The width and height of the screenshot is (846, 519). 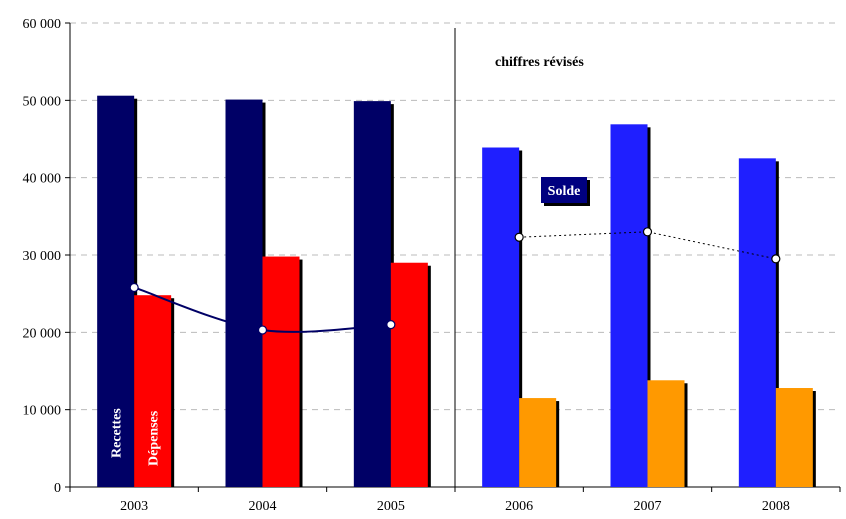 What do you see at coordinates (538, 442) in the screenshot?
I see `depenses-bar-2006` at bounding box center [538, 442].